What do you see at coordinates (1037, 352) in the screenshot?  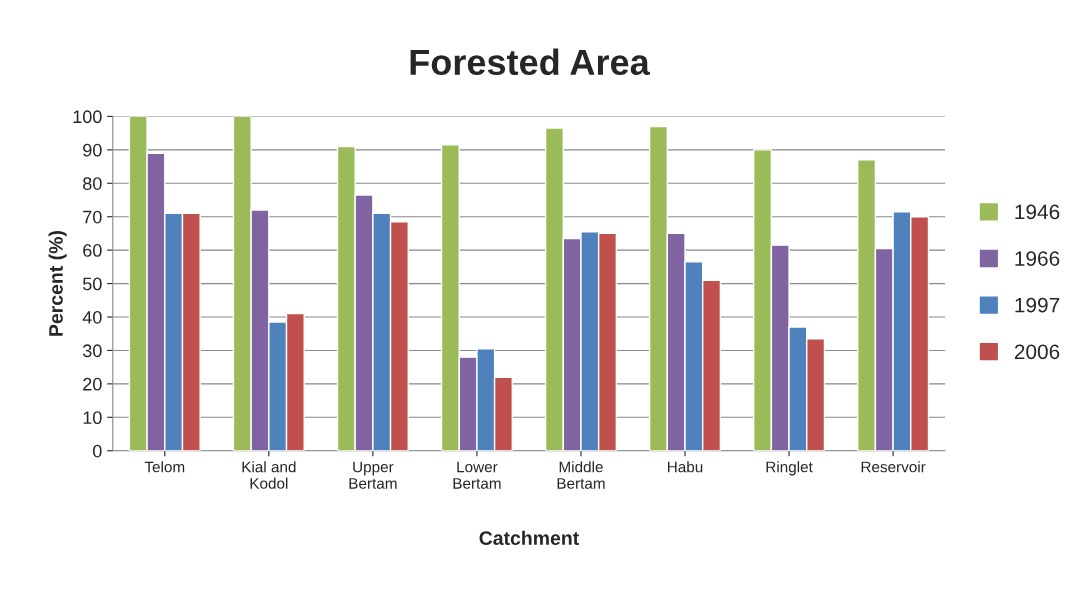 I see `legend-label: 2006` at bounding box center [1037, 352].